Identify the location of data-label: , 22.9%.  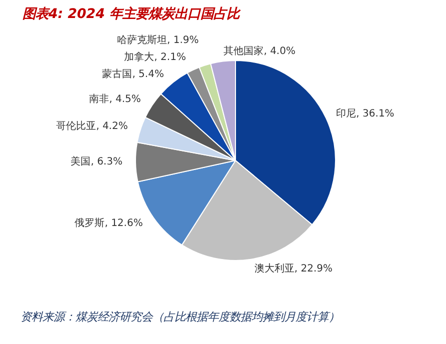
(313, 269).